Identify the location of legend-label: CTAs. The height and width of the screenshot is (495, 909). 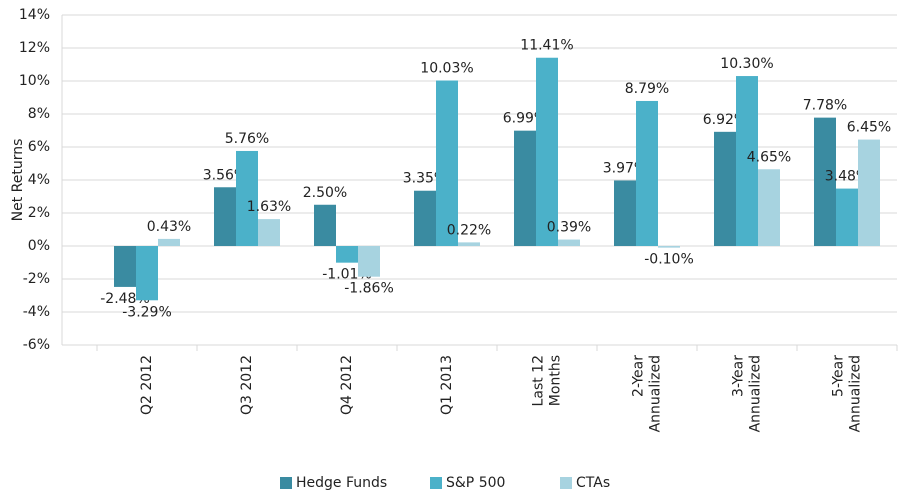
(593, 483).